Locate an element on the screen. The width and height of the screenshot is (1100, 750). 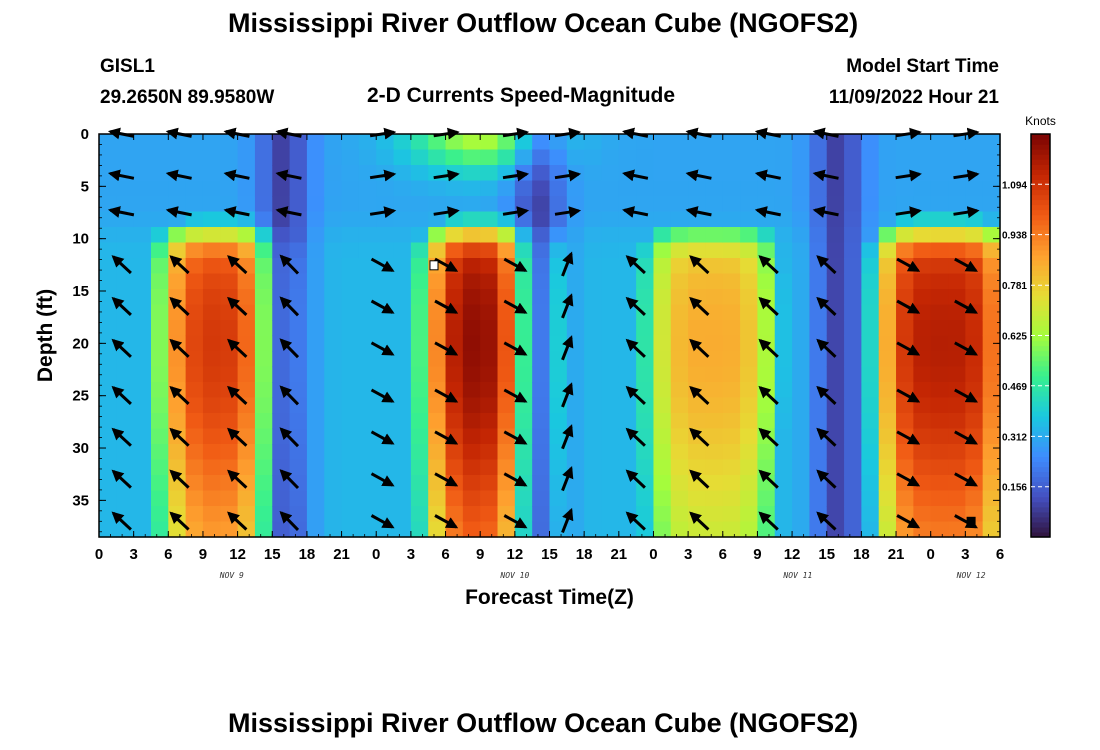
model-start-value: 11/09/2022 Hour 21 is located at coordinates (913, 97).